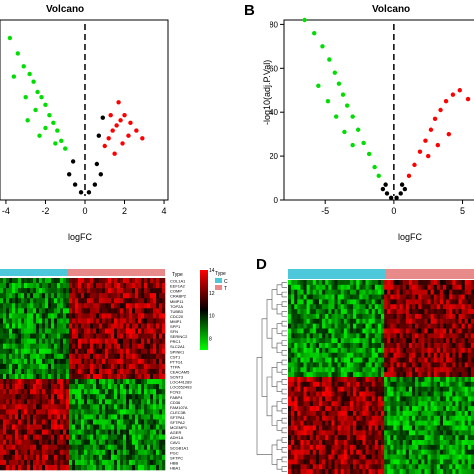 The image size is (474, 474). Describe the element at coordinates (57, 130) in the screenshot. I see `volcano-point-down` at that location.